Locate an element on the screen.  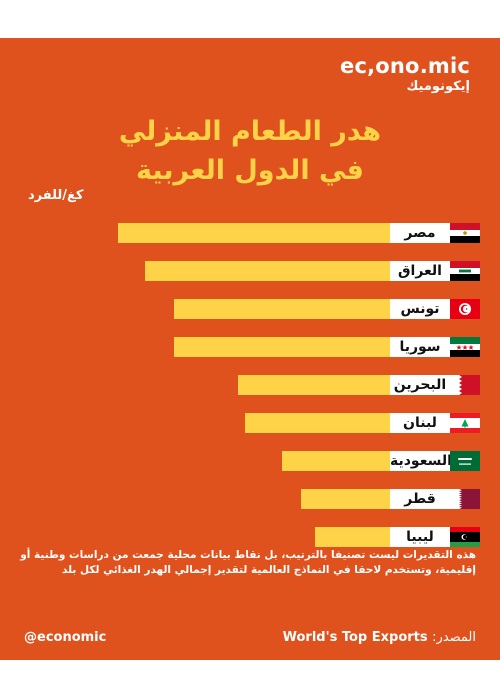
country-label-5: لبنان is located at coordinates (420, 423).